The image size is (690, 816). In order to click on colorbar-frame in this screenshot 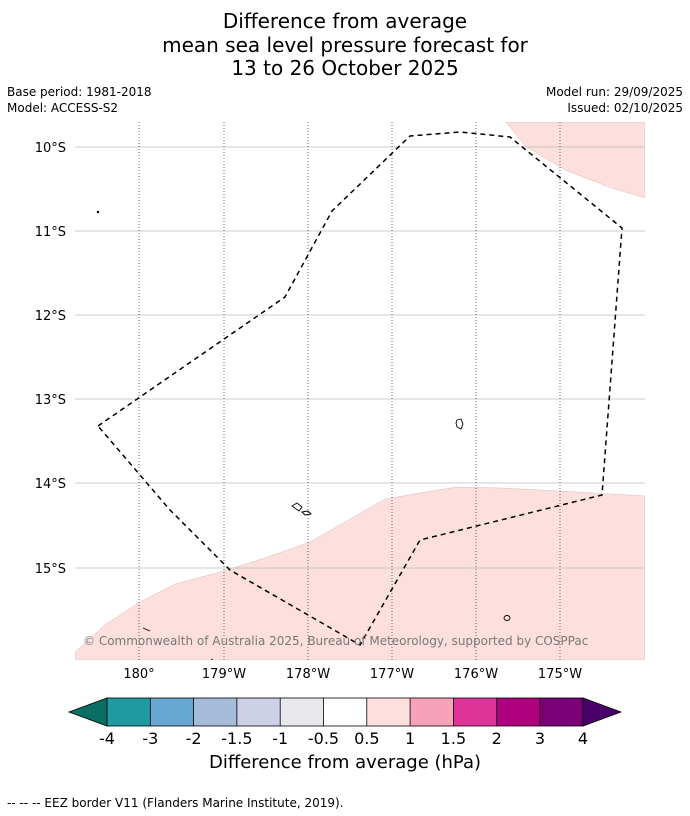, I will do `click(345, 712)`.